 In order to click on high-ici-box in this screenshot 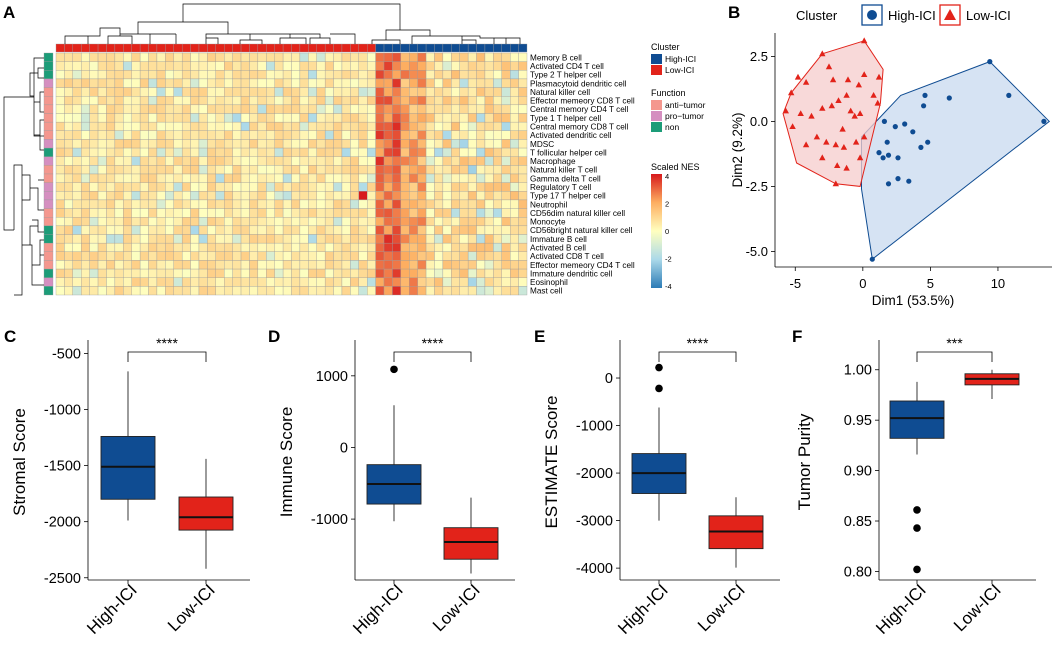, I will do `click(917, 419)`.